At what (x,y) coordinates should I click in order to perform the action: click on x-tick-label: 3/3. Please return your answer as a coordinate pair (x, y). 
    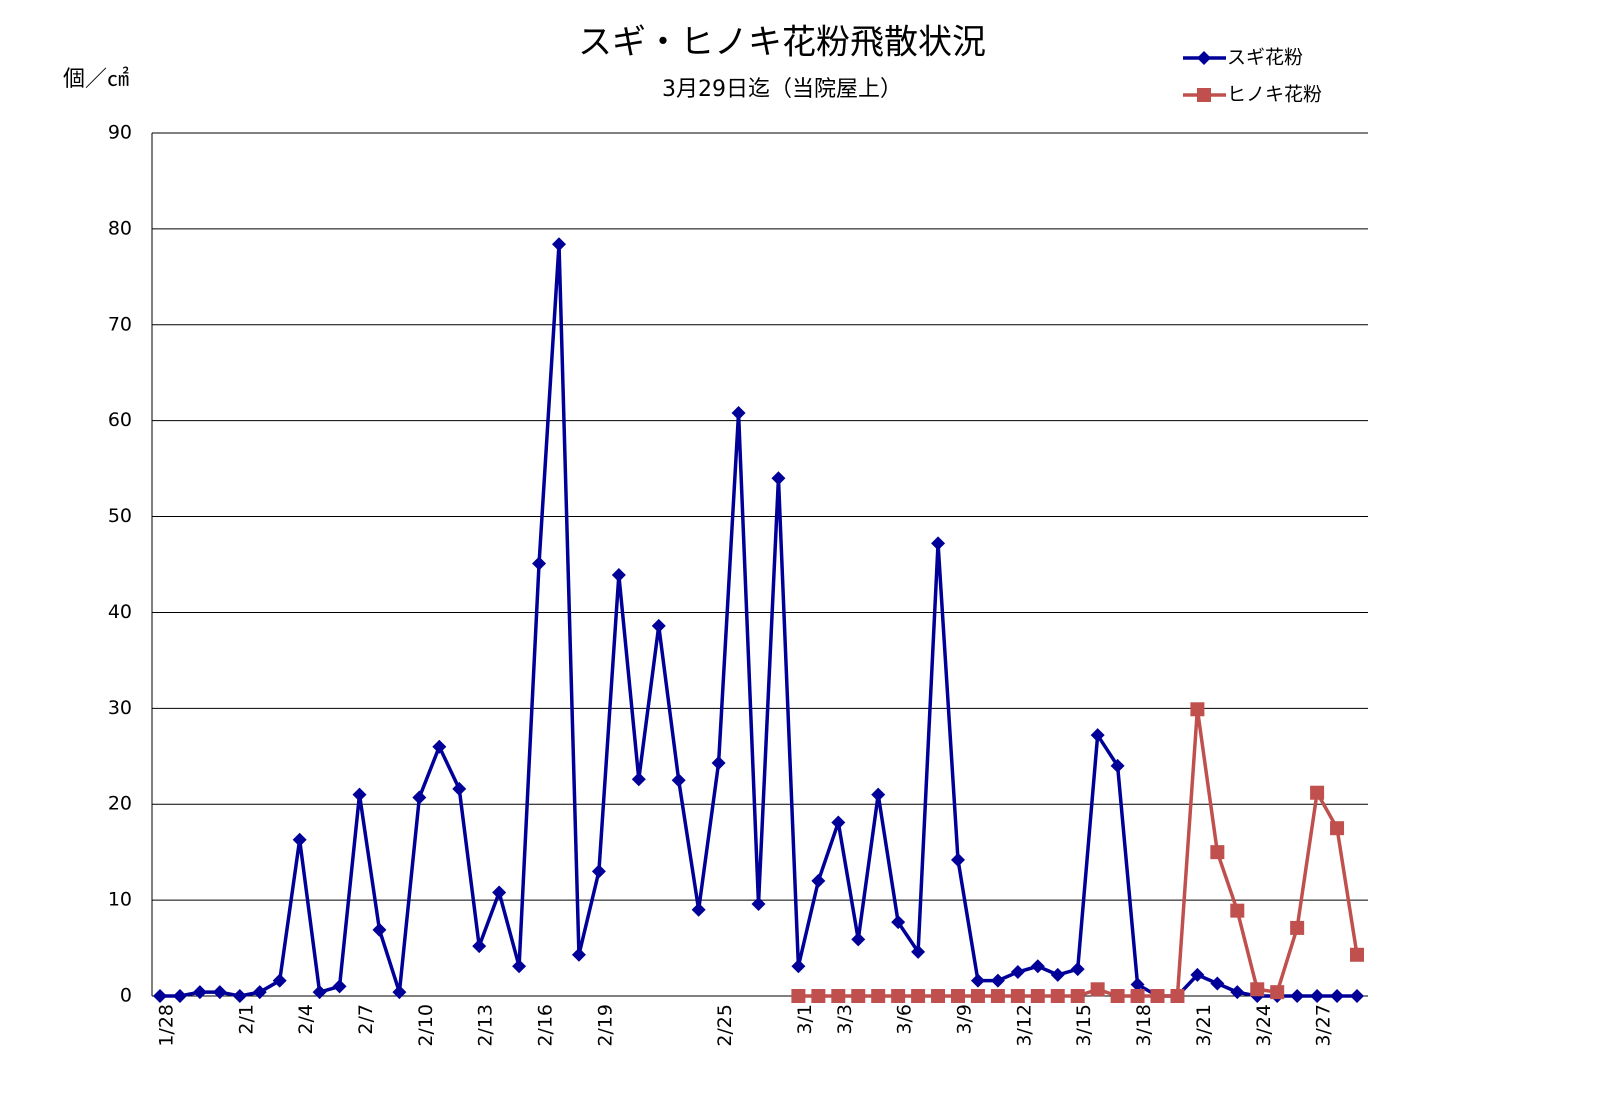
    Looking at the image, I should click on (845, 1019).